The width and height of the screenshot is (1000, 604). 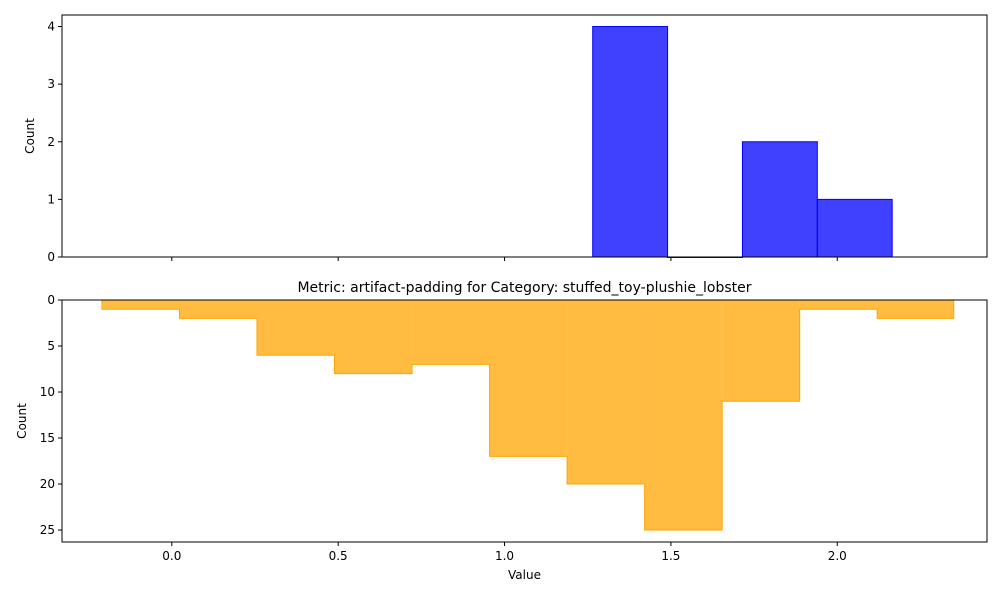 What do you see at coordinates (22, 421) in the screenshot?
I see `panel2-y-axis-label: Count` at bounding box center [22, 421].